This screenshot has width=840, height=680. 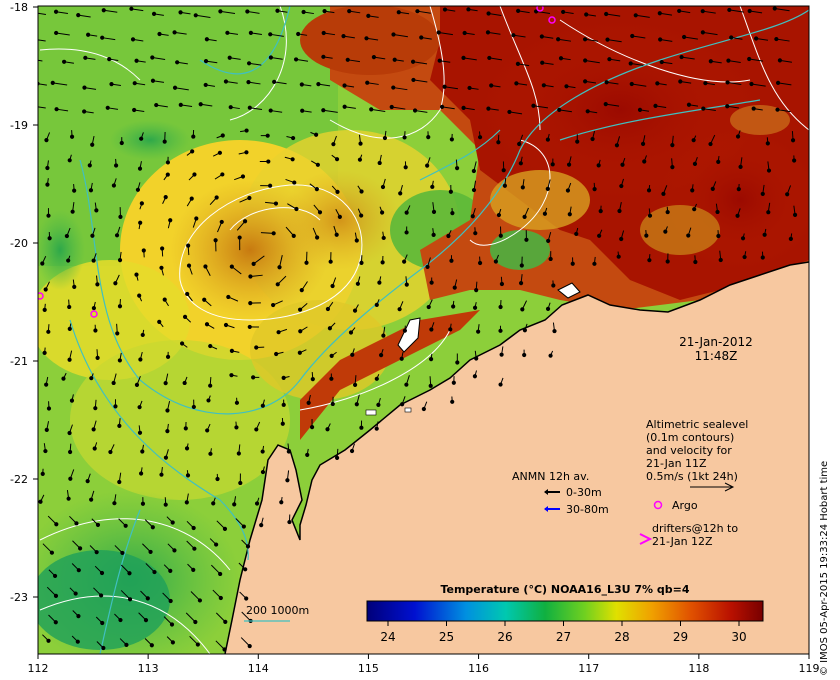 I want to click on lon-tick-label: 114, so click(x=258, y=668).